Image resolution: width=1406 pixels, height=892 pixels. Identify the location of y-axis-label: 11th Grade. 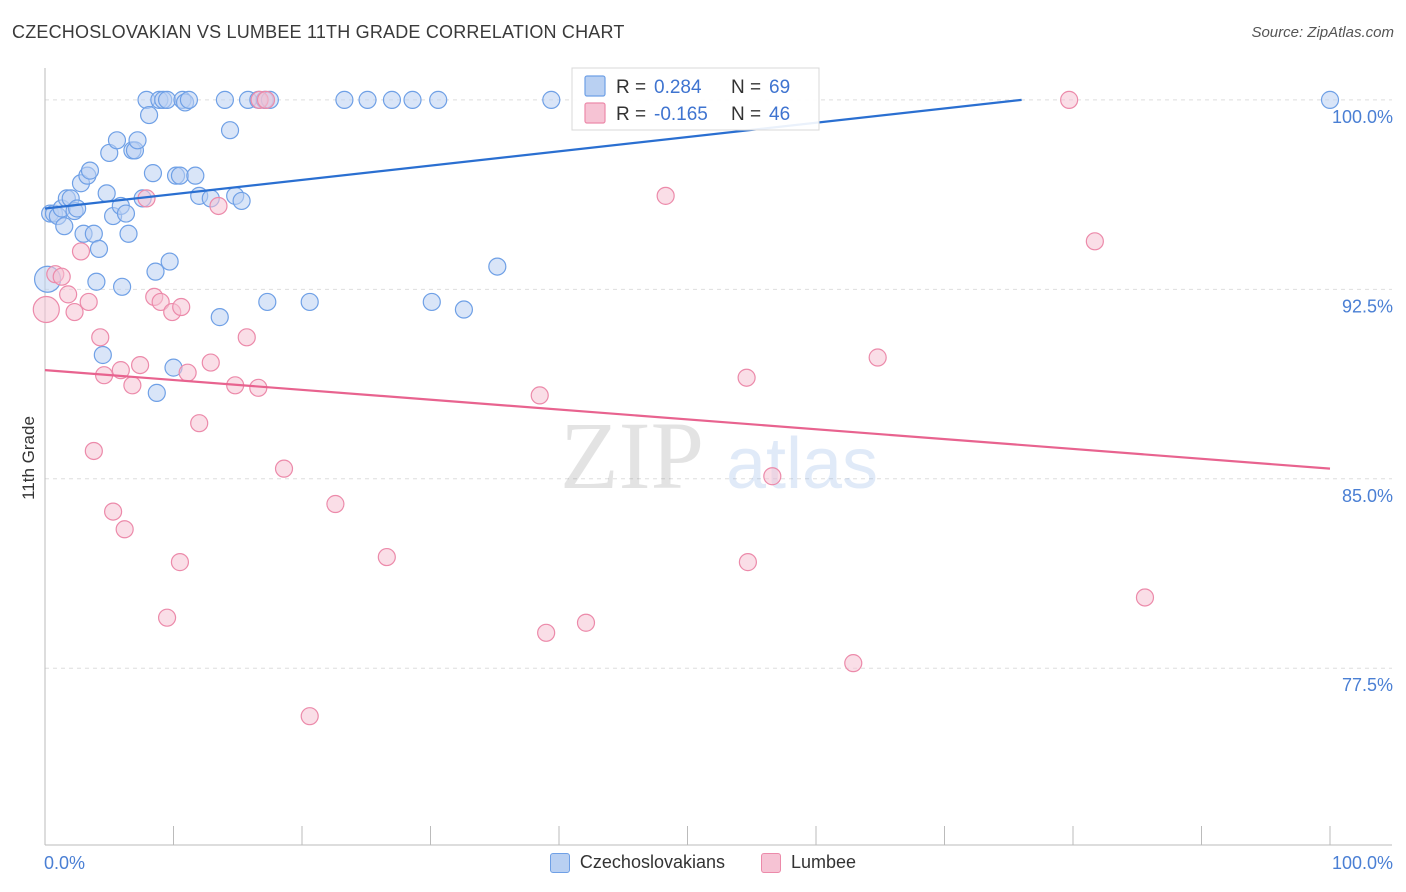
(28, 458).